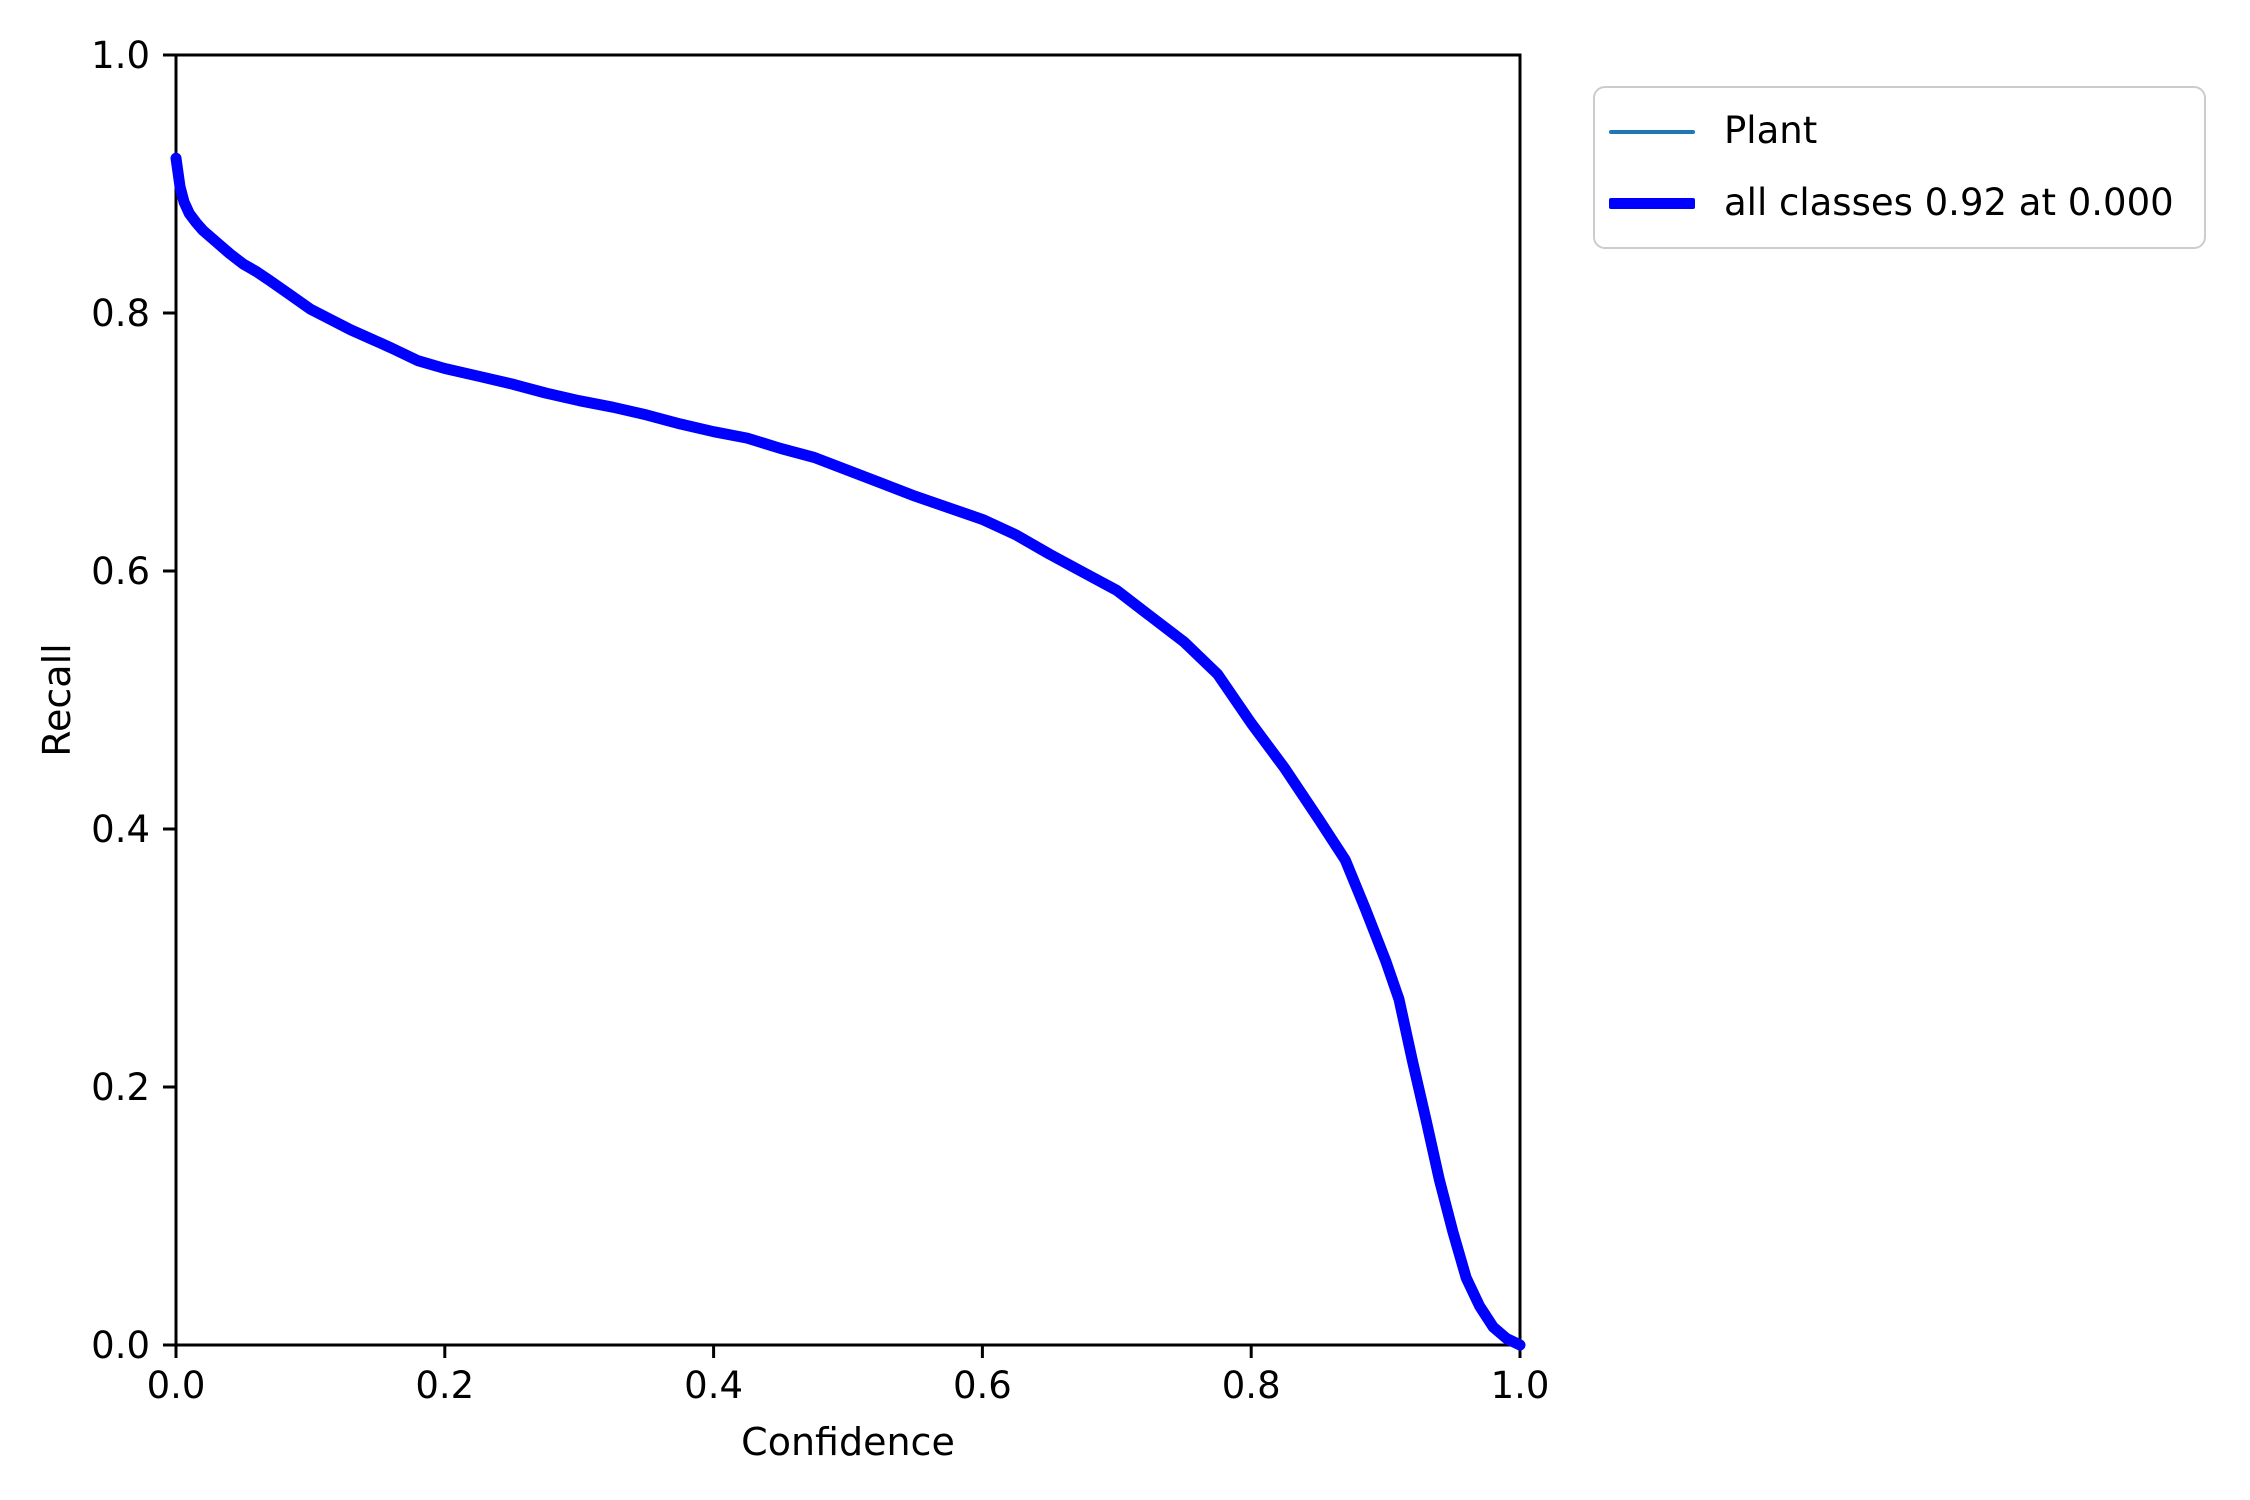  Describe the element at coordinates (120, 313) in the screenshot. I see `y-tick-label: 0.8` at that location.